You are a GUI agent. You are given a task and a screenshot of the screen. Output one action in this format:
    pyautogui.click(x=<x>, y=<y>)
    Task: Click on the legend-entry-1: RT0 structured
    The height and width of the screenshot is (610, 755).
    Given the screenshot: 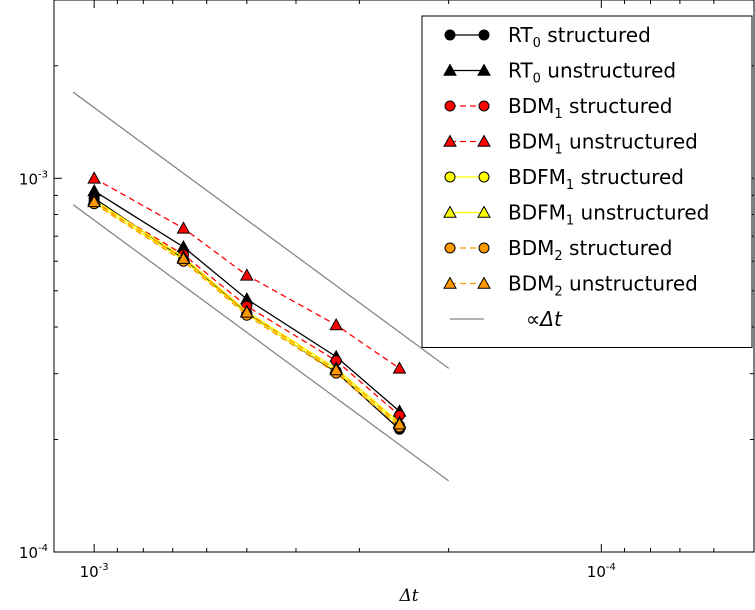 What is the action you would take?
    pyautogui.click(x=547, y=37)
    